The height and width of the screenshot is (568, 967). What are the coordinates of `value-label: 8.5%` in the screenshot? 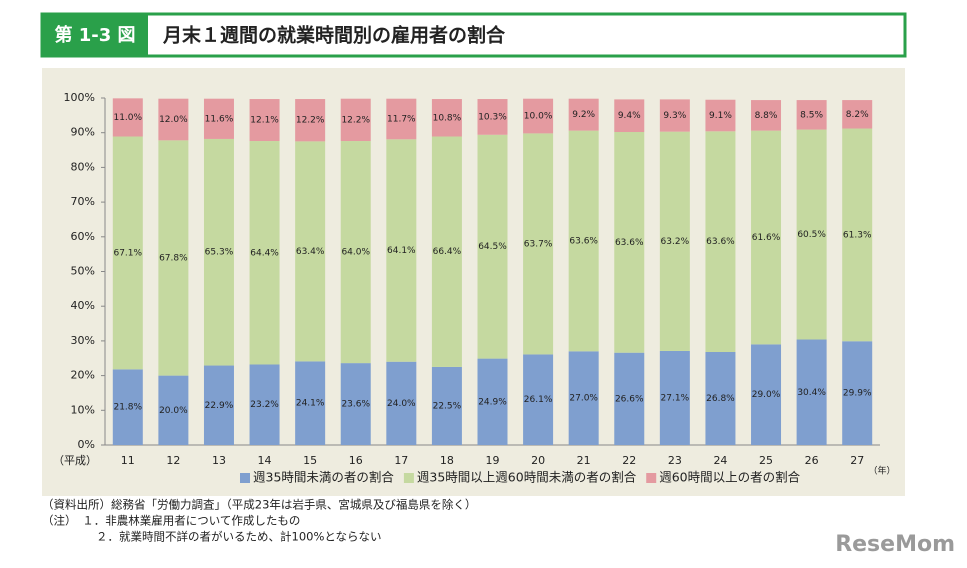 It's located at (811, 115).